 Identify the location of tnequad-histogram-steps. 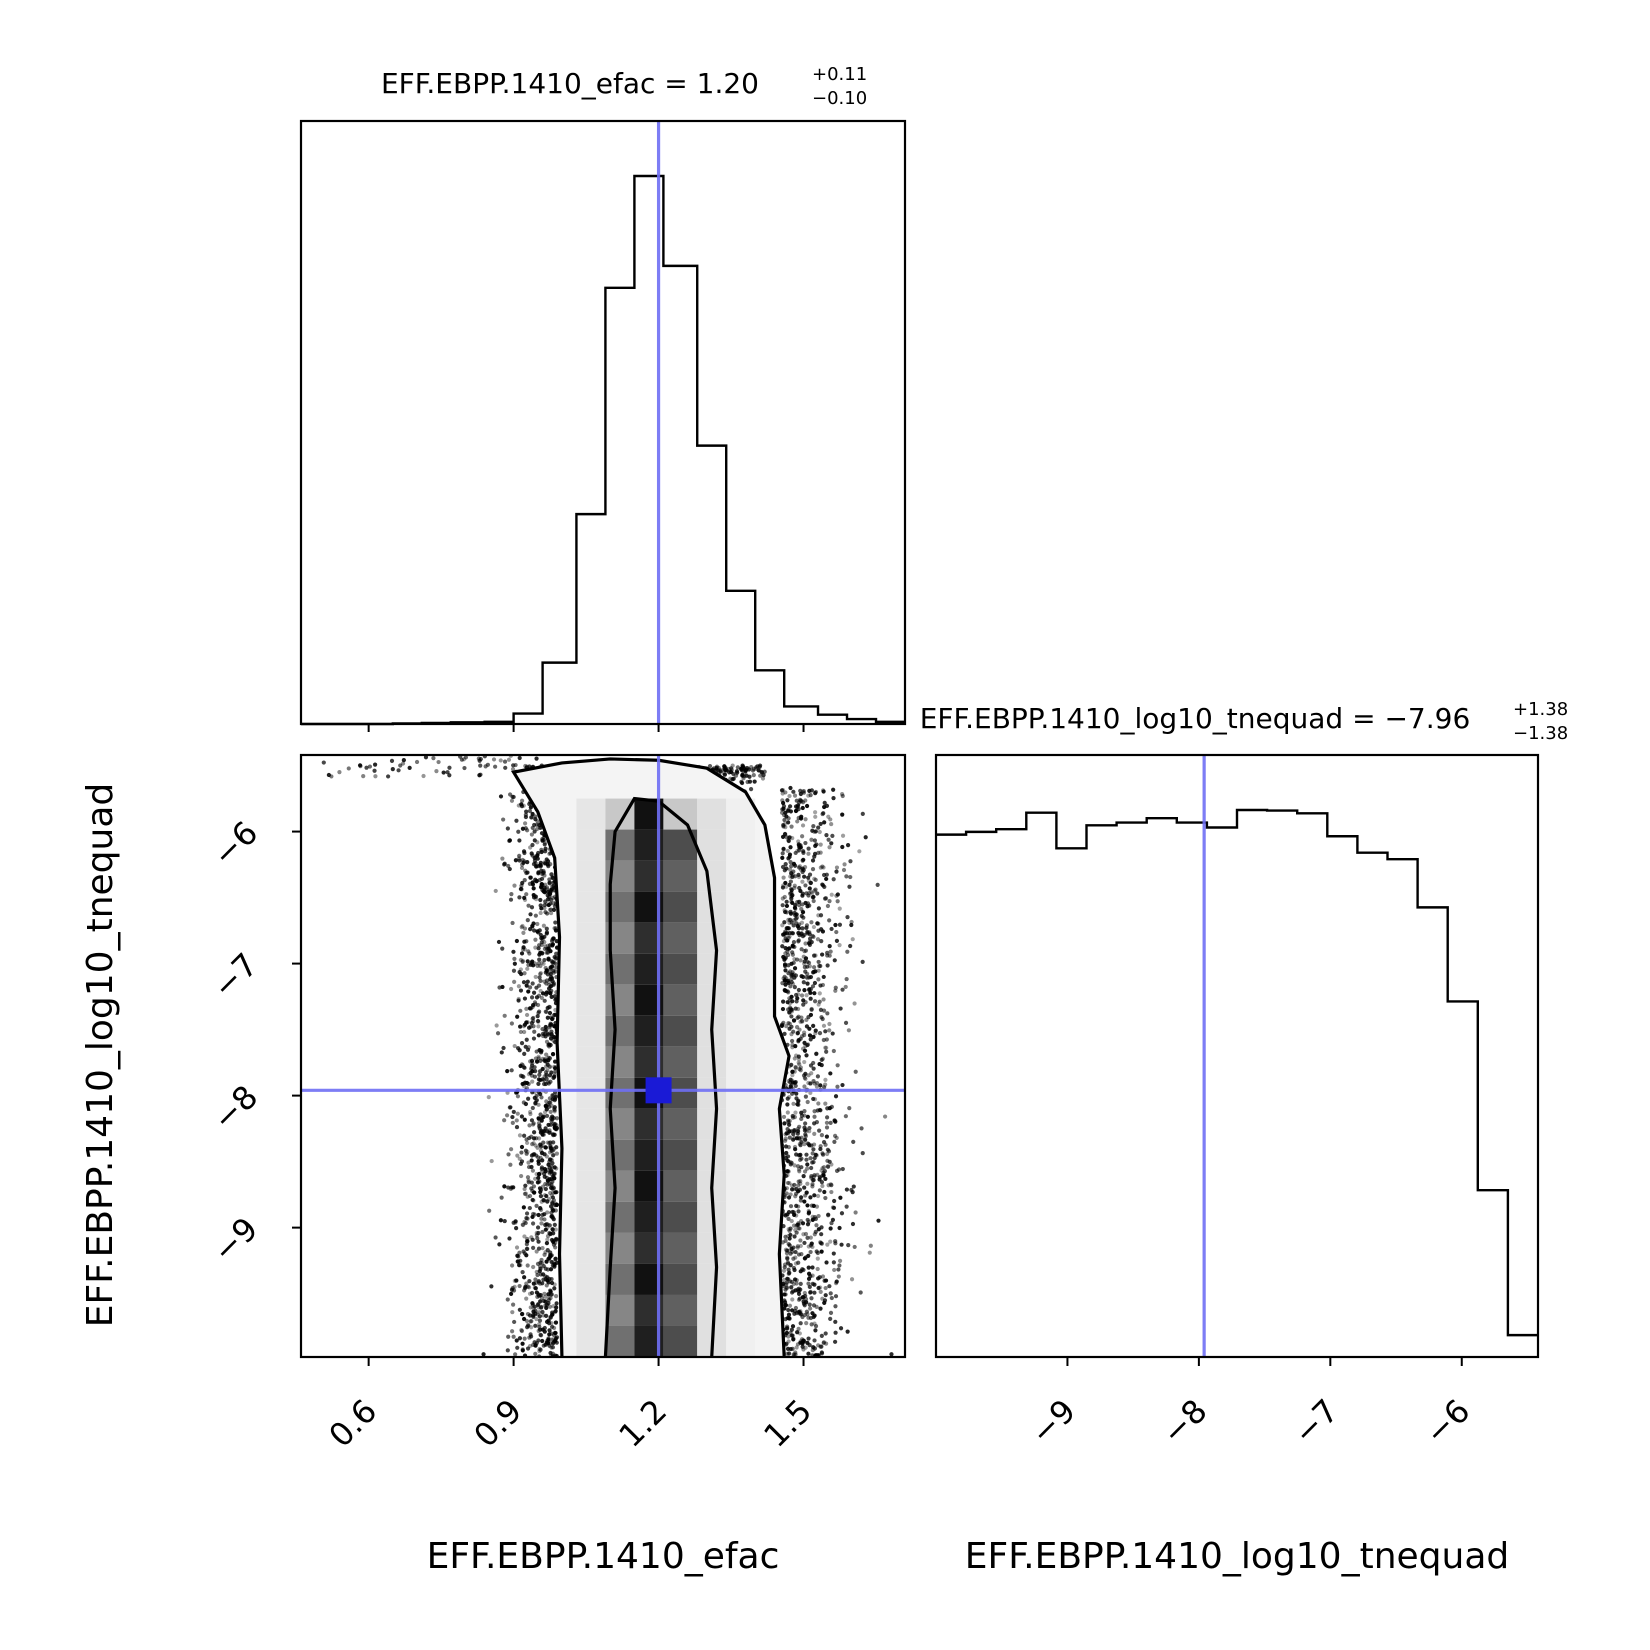
(1237, 1082).